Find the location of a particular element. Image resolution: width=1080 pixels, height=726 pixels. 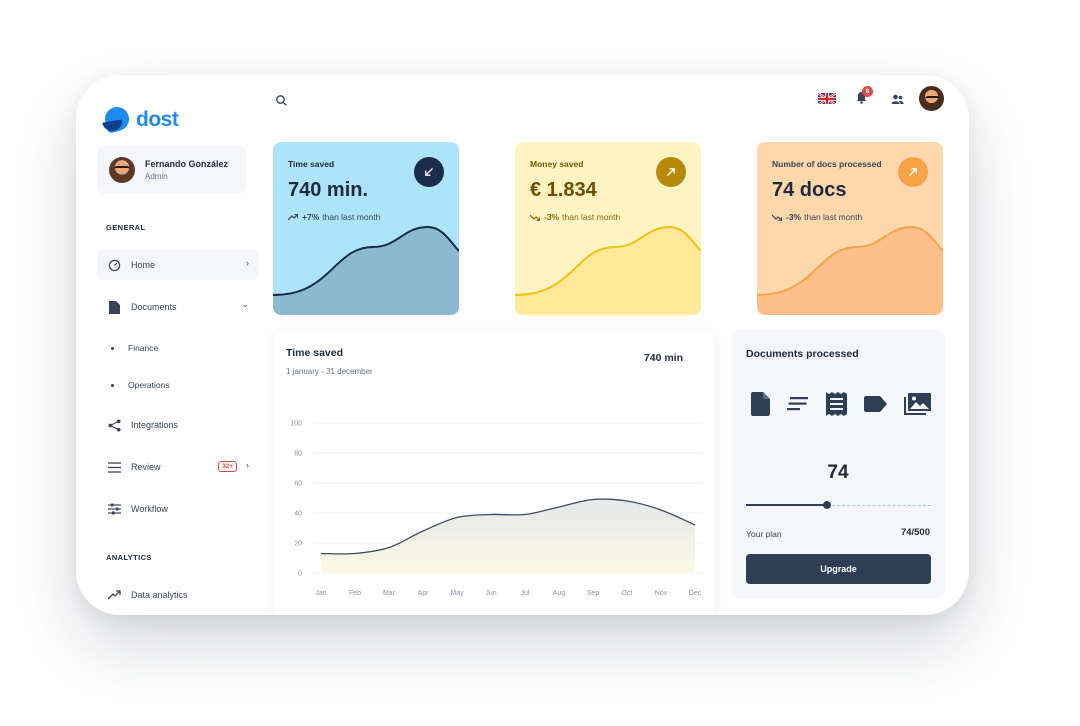

list-icon is located at coordinates (114, 467).